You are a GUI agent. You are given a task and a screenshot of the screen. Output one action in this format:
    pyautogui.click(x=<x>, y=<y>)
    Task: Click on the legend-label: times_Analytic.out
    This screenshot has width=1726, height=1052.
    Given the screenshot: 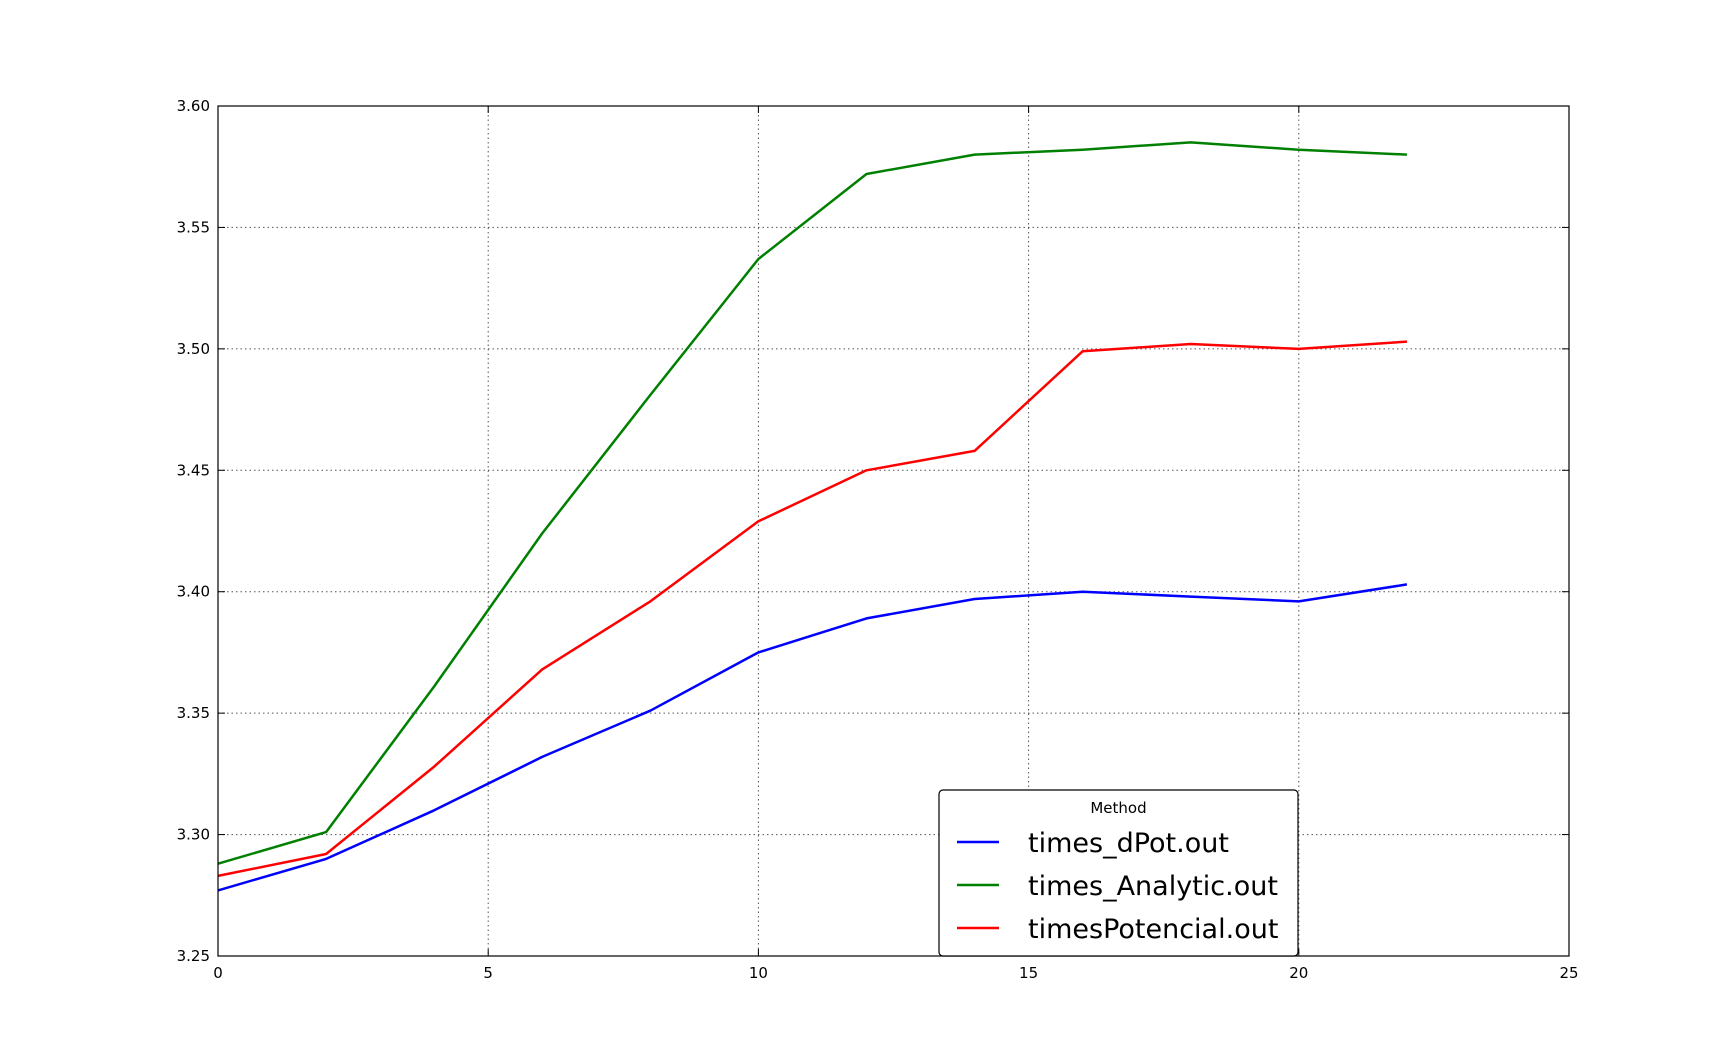 What is the action you would take?
    pyautogui.click(x=1153, y=886)
    